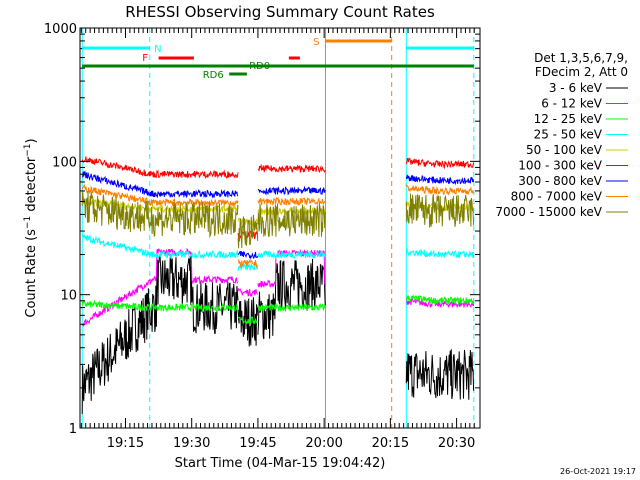 This screenshot has width=640, height=480. What do you see at coordinates (456, 443) in the screenshot?
I see `x-tick-label: 20:30` at bounding box center [456, 443].